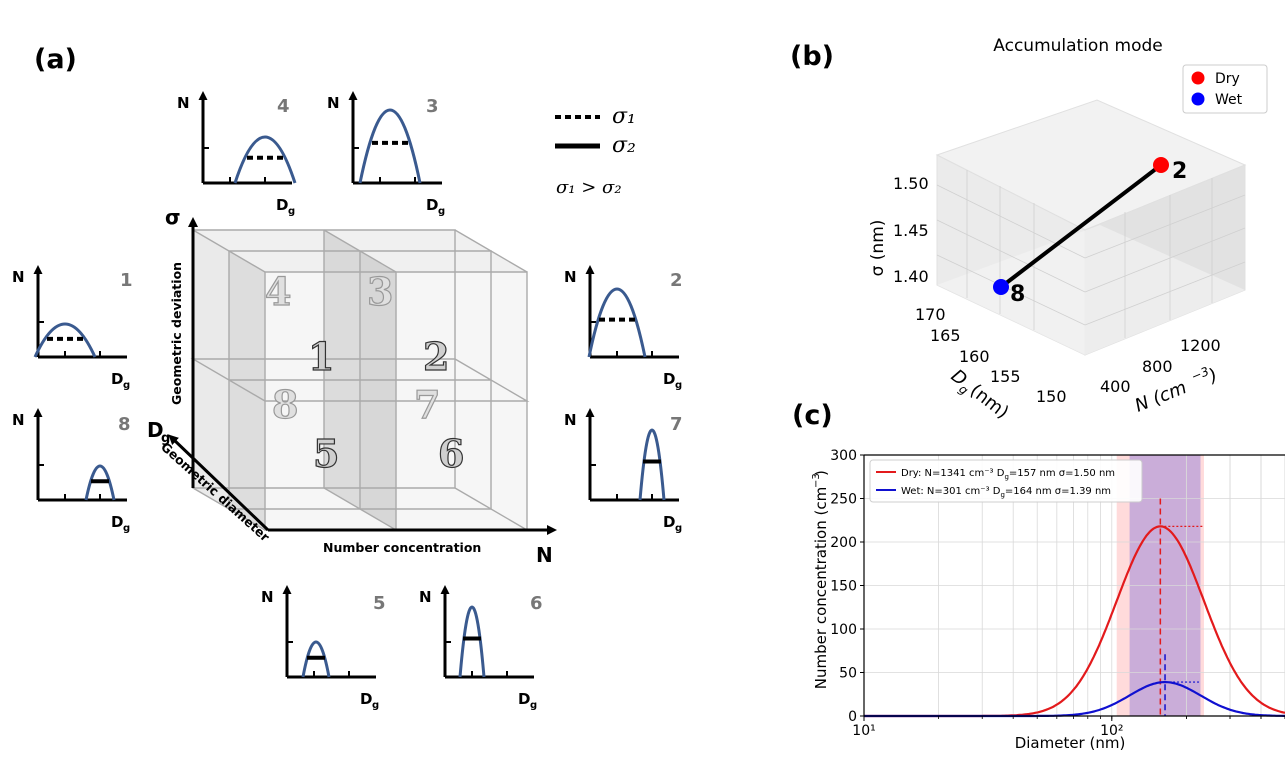 Image resolution: width=1285 pixels, height=759 pixels. What do you see at coordinates (852, 717) in the screenshot?
I see `y-tick-label: 0` at bounding box center [852, 717].